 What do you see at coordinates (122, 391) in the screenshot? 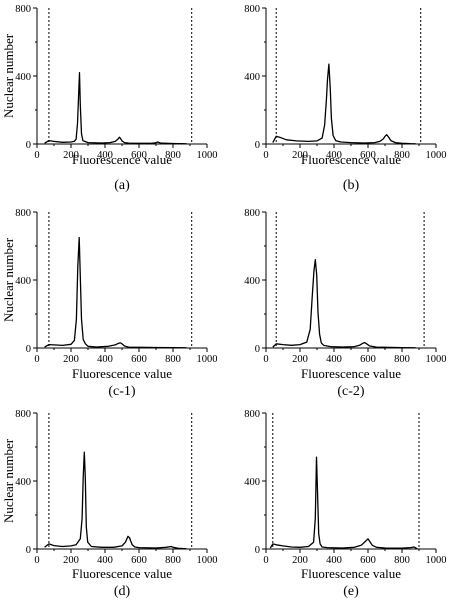
I see `panel-caption: (c-1)` at bounding box center [122, 391].